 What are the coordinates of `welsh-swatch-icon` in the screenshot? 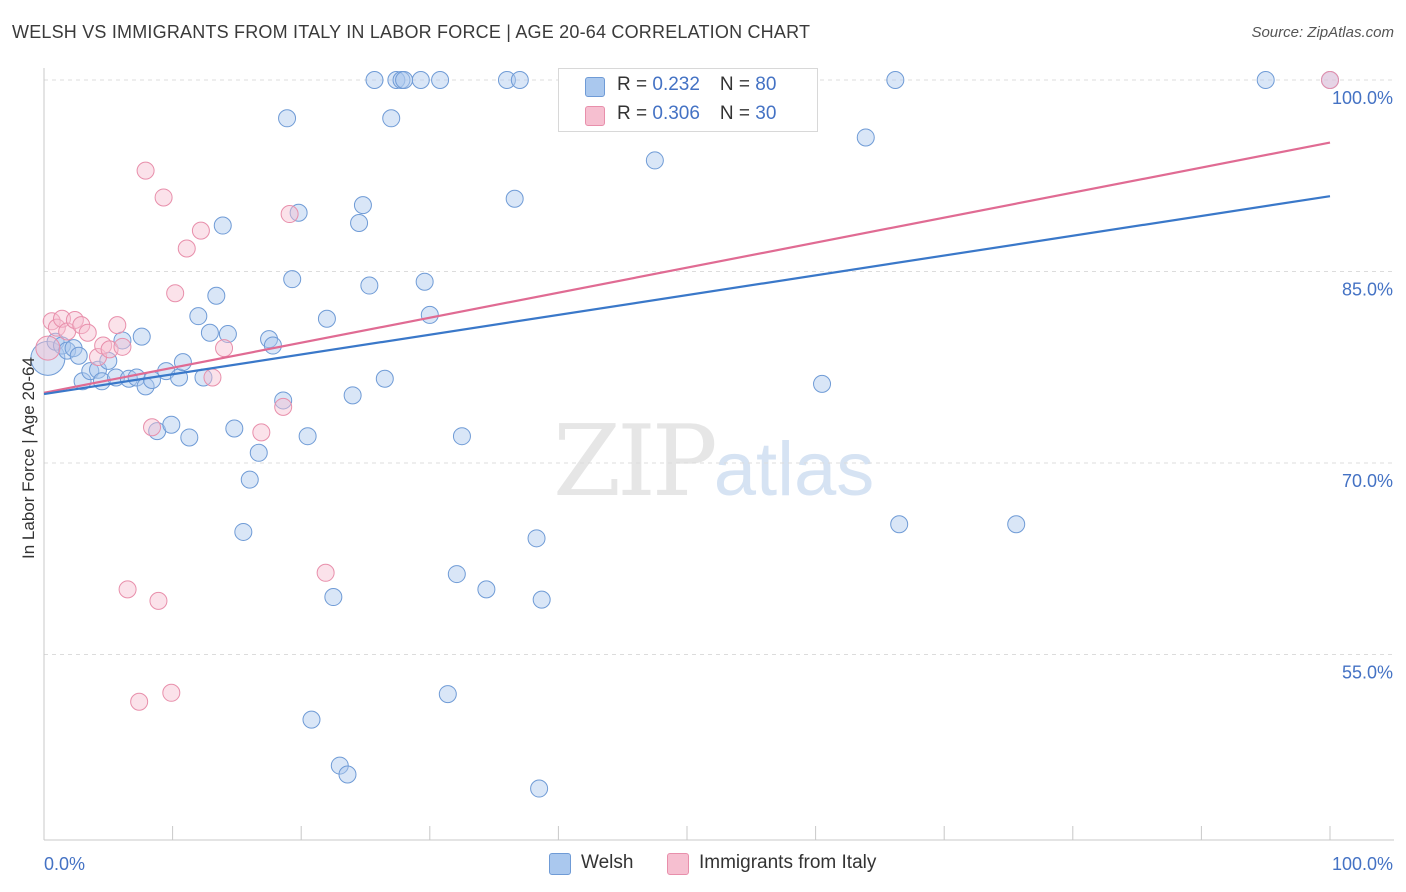 It's located at (595, 87).